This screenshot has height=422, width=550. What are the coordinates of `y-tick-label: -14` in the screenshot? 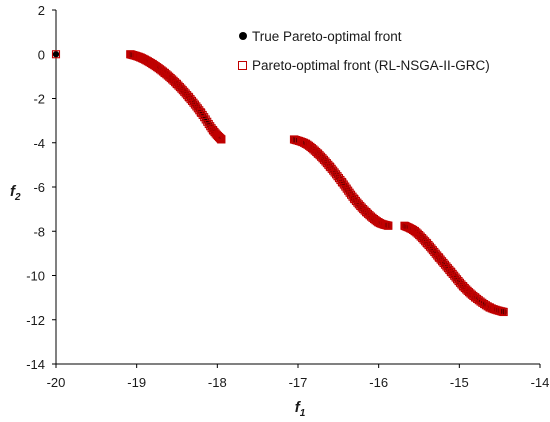 It's located at (35, 364).